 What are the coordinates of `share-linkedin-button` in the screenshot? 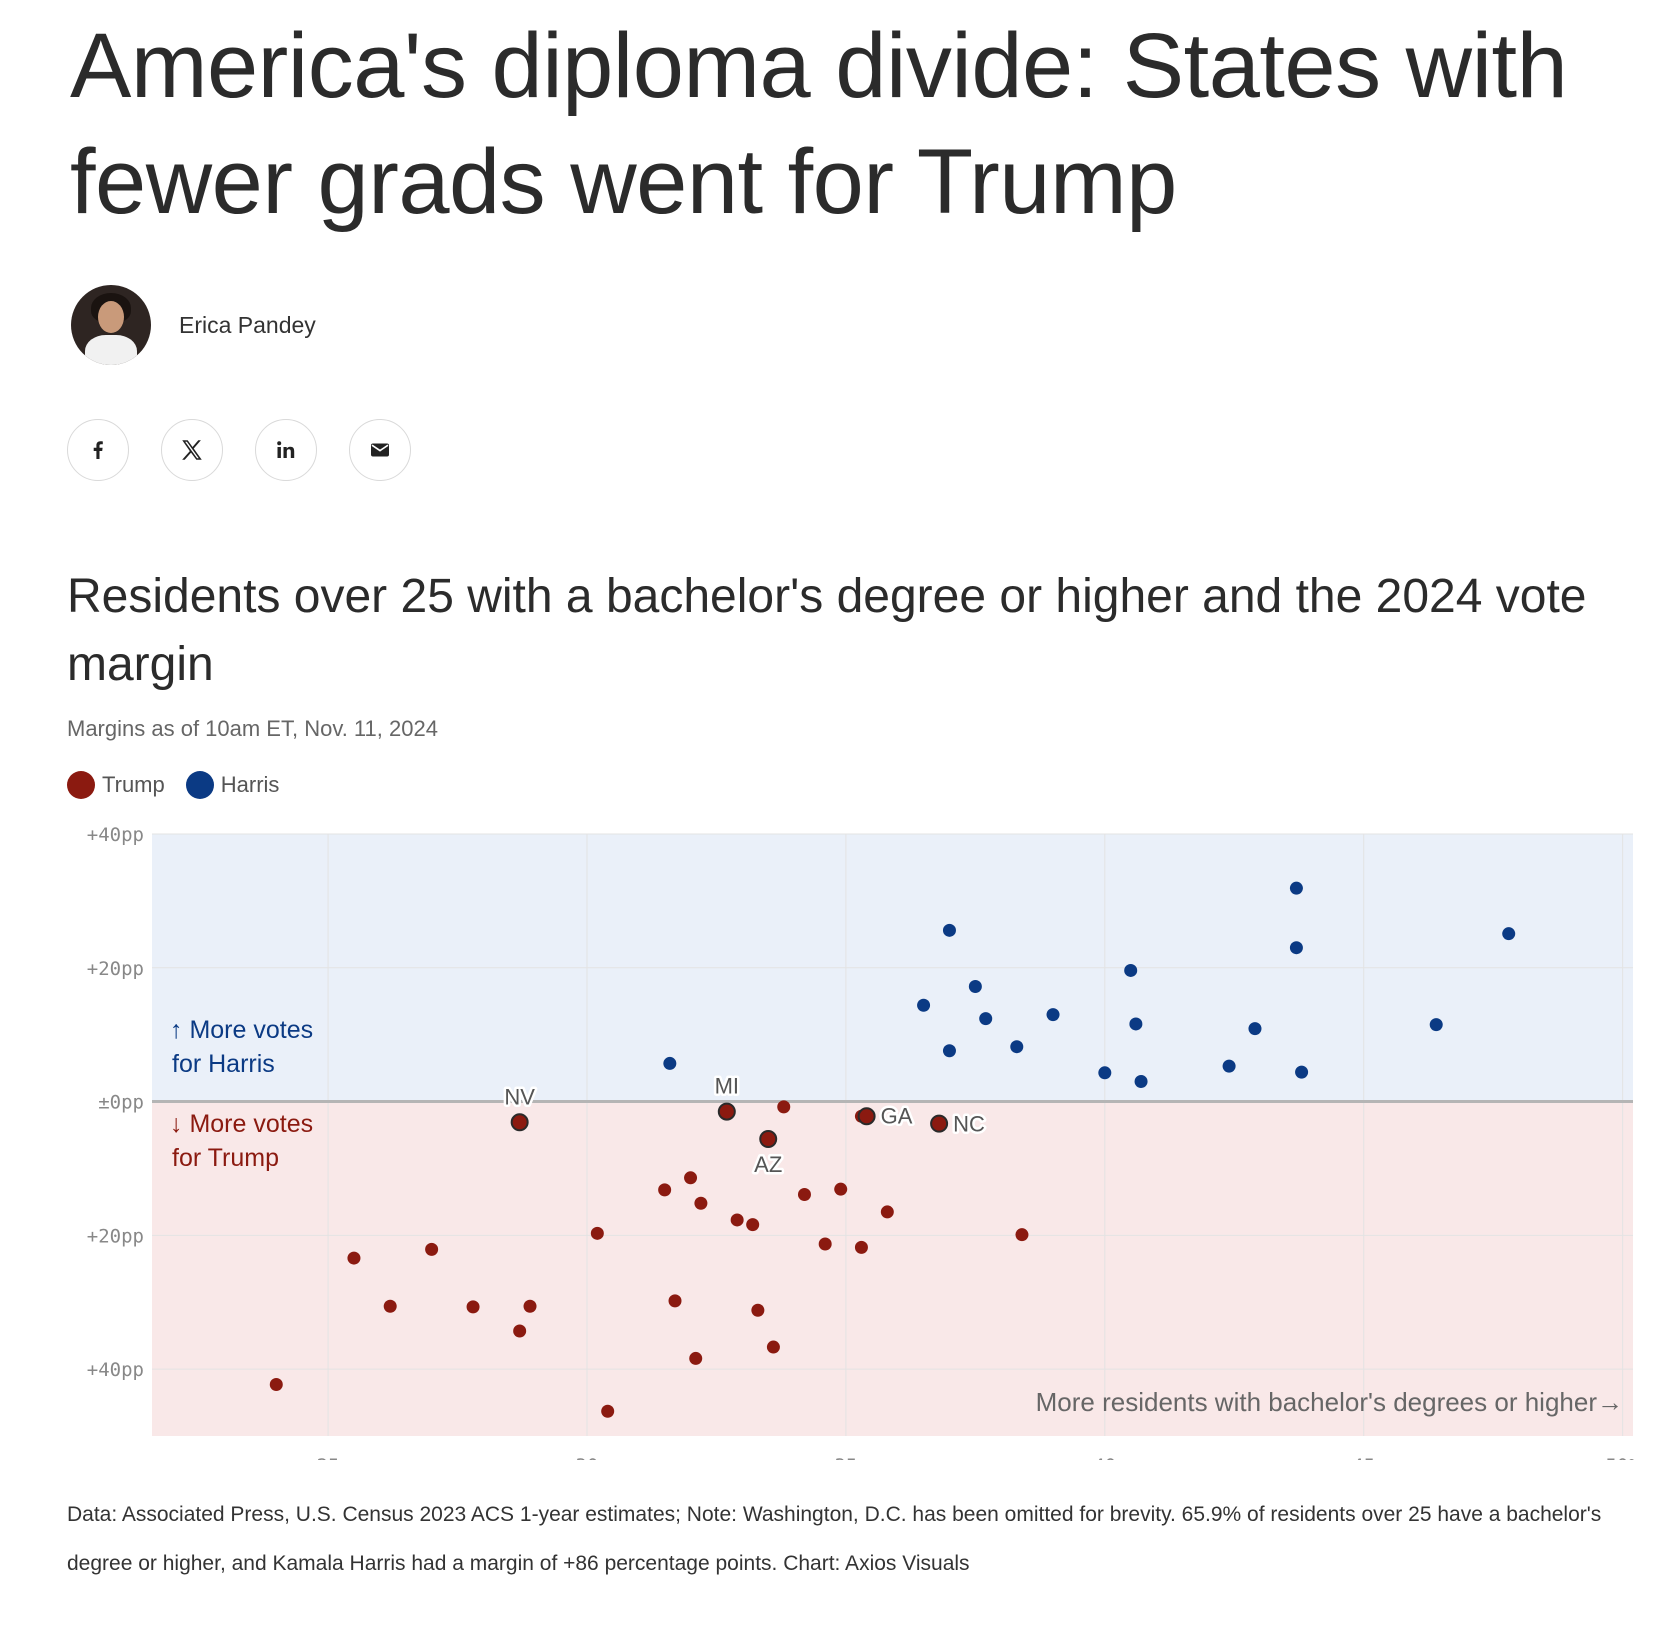 It's located at (286, 450).